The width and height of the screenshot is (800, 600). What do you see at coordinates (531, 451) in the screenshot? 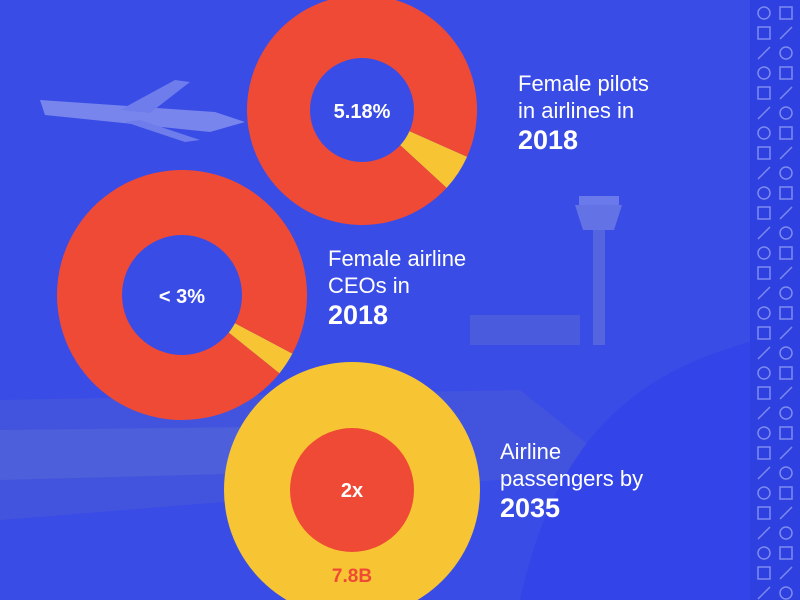
I see `caption-line-1: Airline` at bounding box center [531, 451].